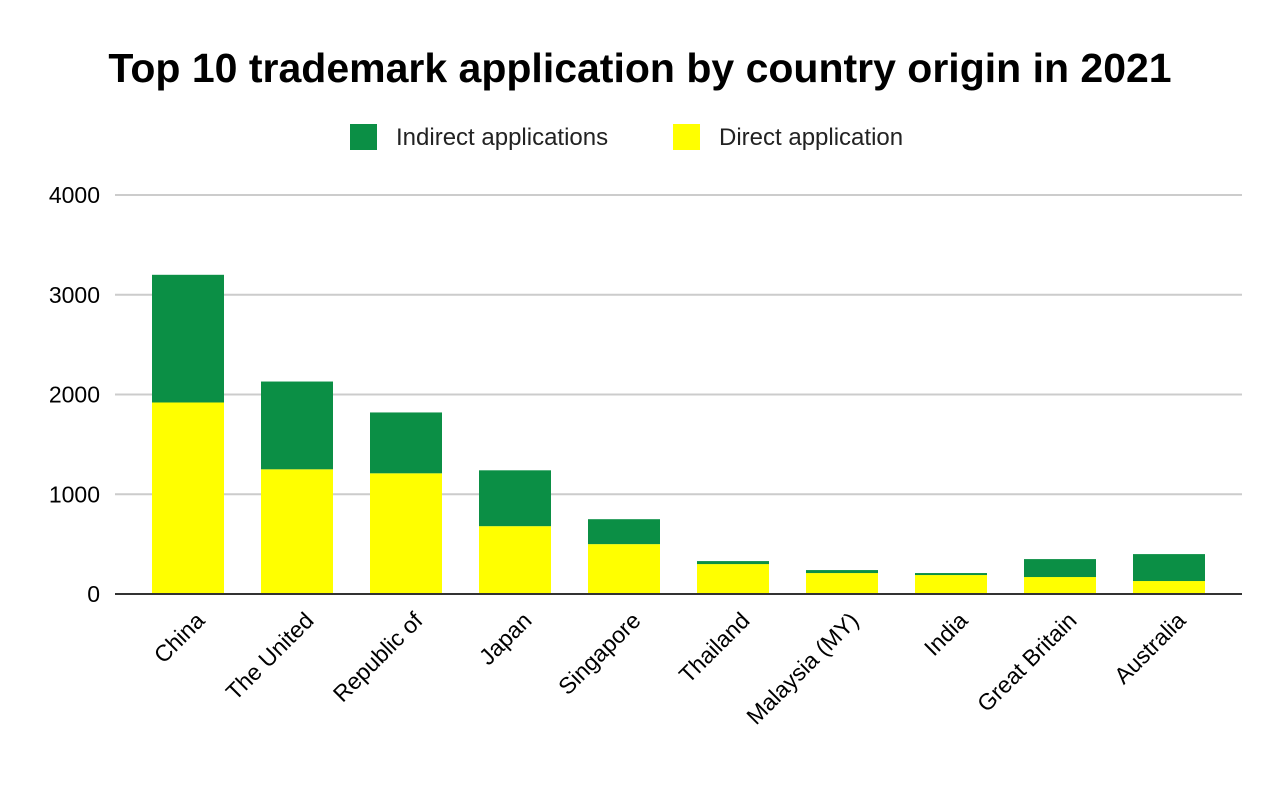  Describe the element at coordinates (626, 137) in the screenshot. I see `legend: Indirect applications Direct application` at that location.